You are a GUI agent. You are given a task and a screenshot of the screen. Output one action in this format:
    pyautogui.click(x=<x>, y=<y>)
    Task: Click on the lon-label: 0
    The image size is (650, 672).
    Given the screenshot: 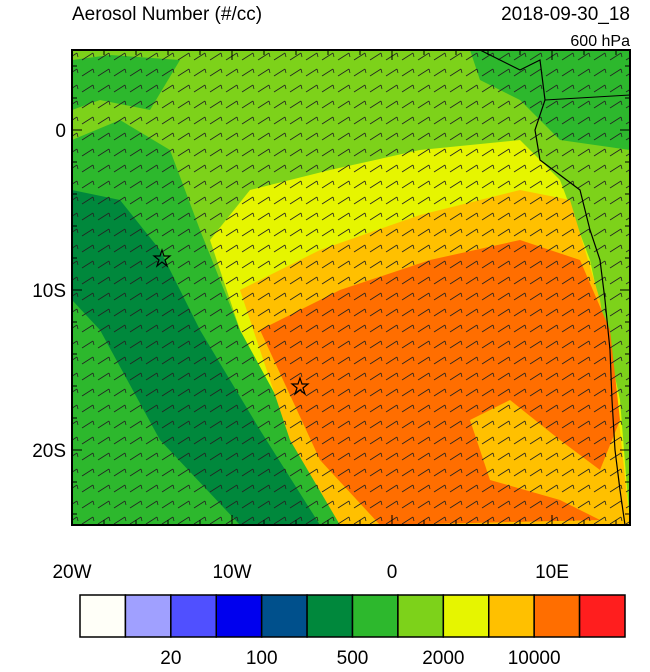 What is the action you would take?
    pyautogui.click(x=392, y=572)
    